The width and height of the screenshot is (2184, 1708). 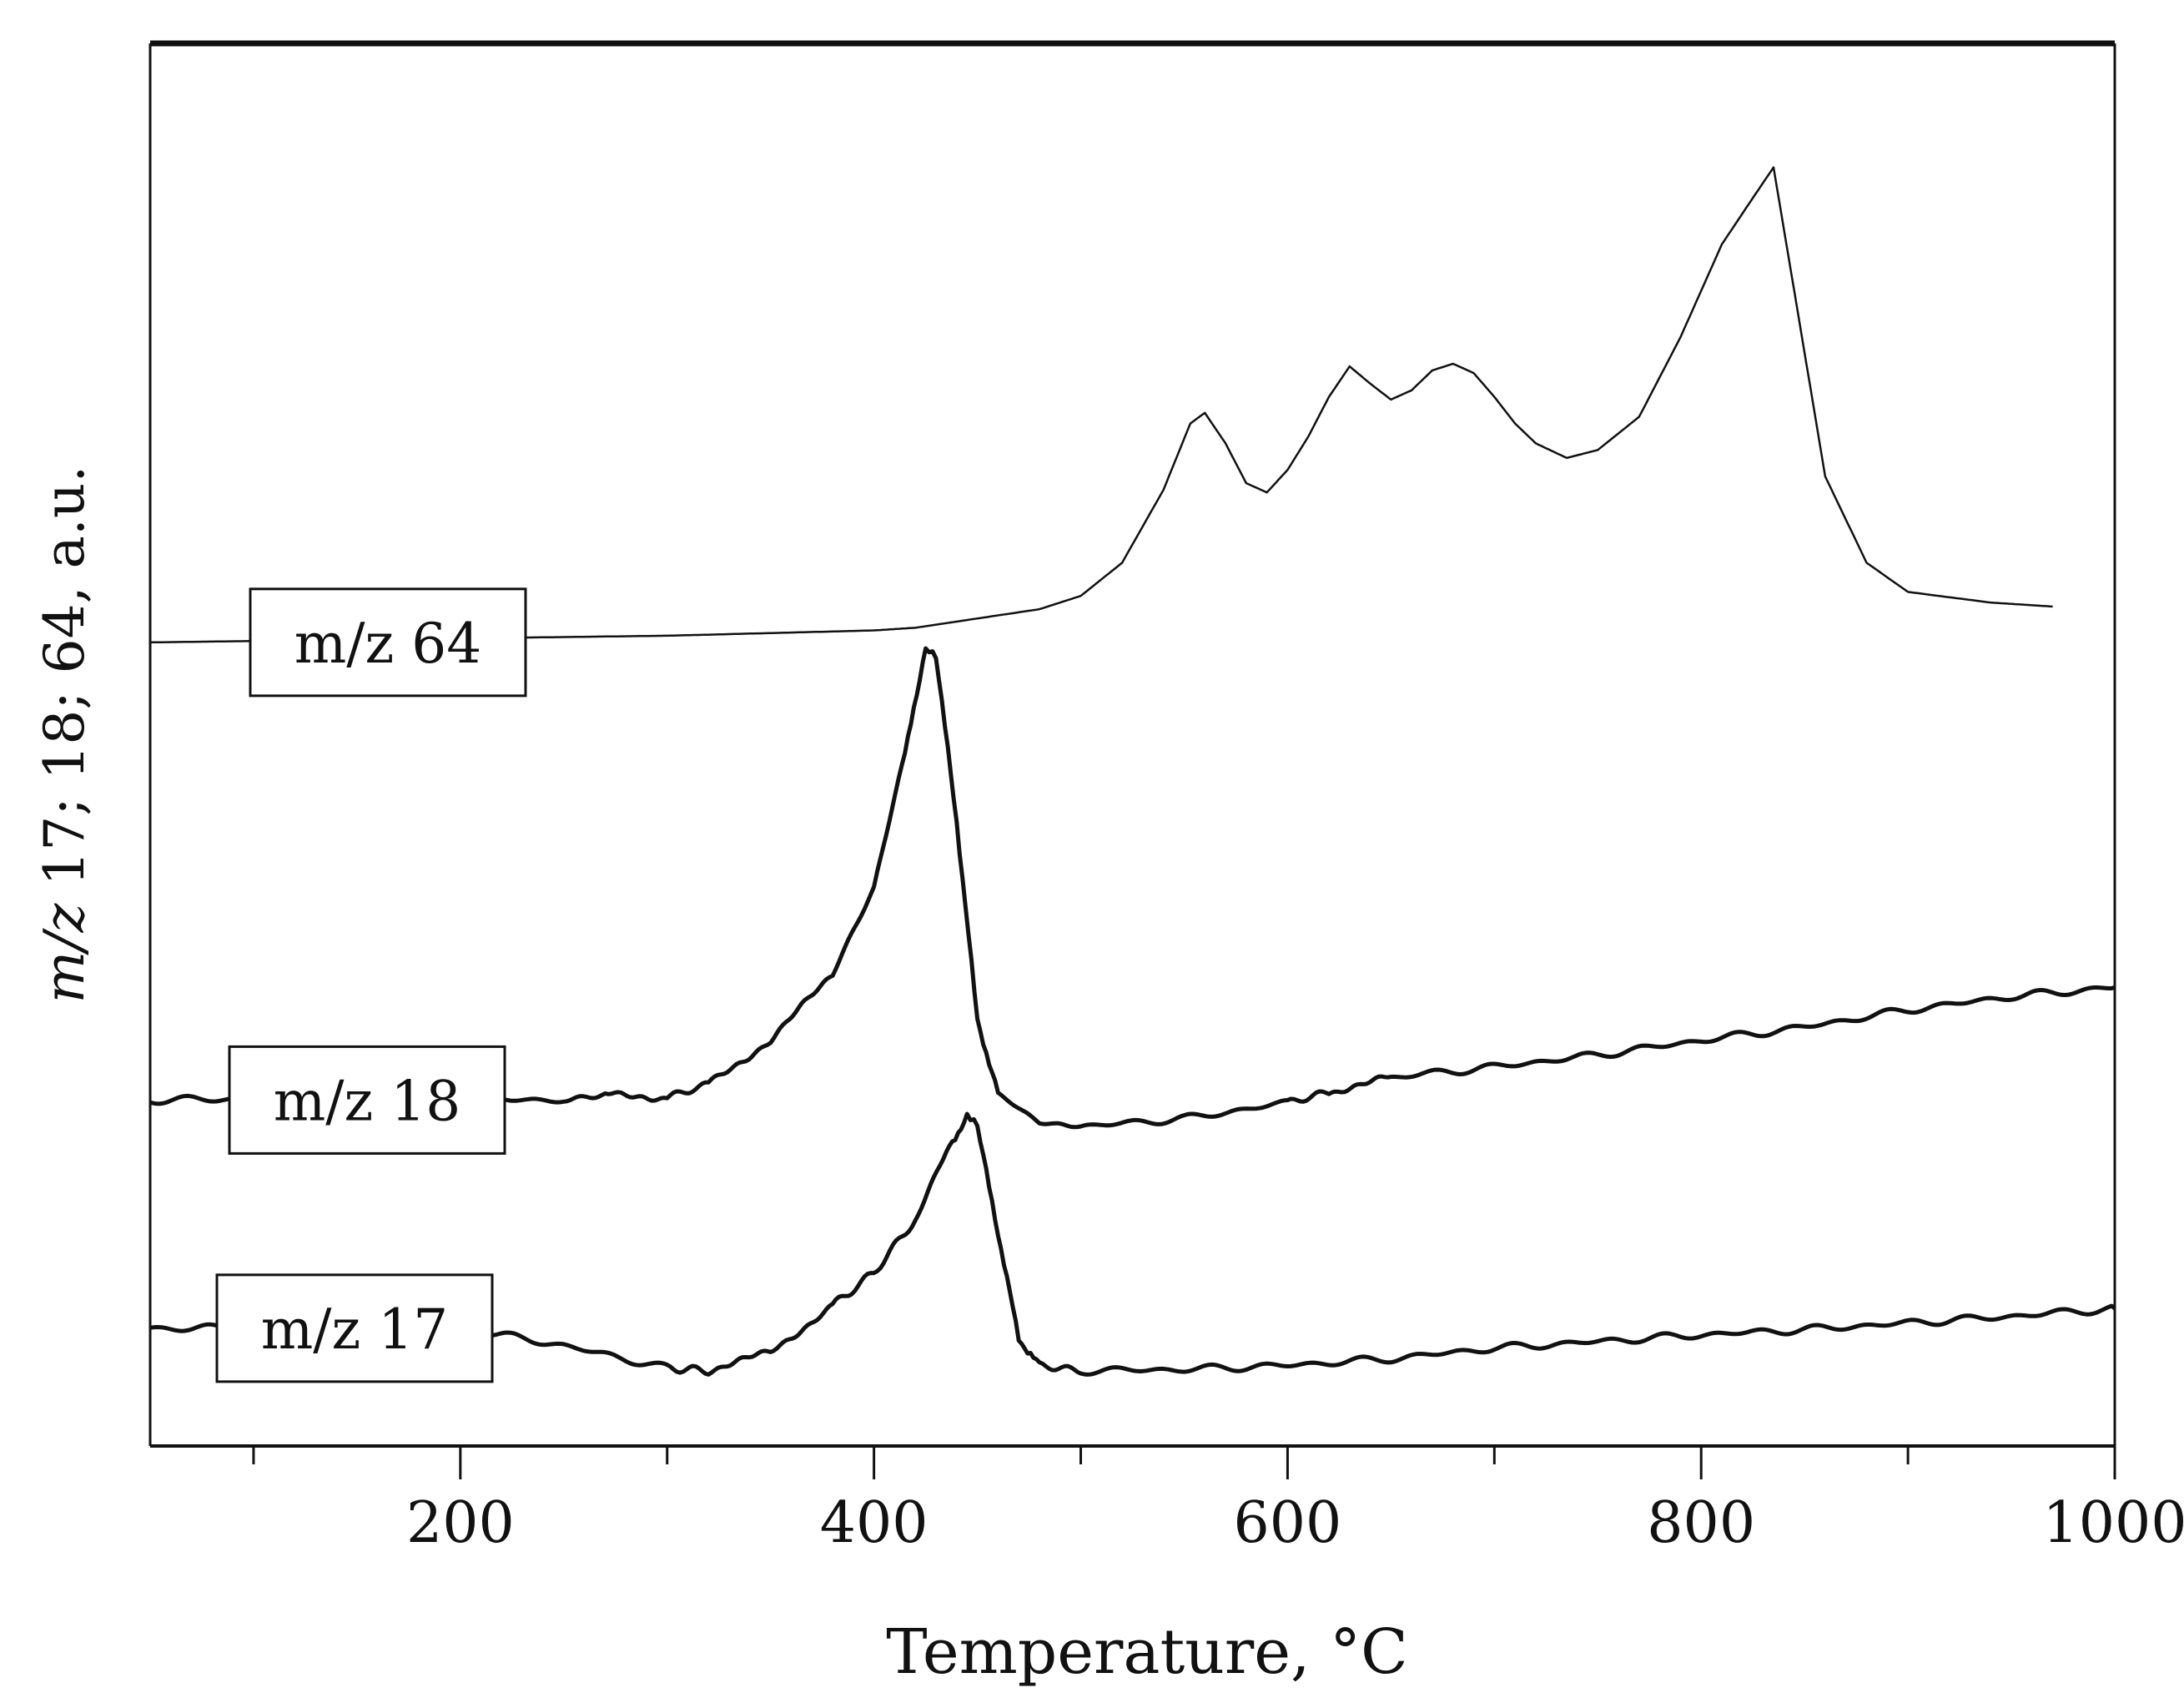 What do you see at coordinates (1146, 1652) in the screenshot?
I see `x-axis-title: Temperature, °C` at bounding box center [1146, 1652].